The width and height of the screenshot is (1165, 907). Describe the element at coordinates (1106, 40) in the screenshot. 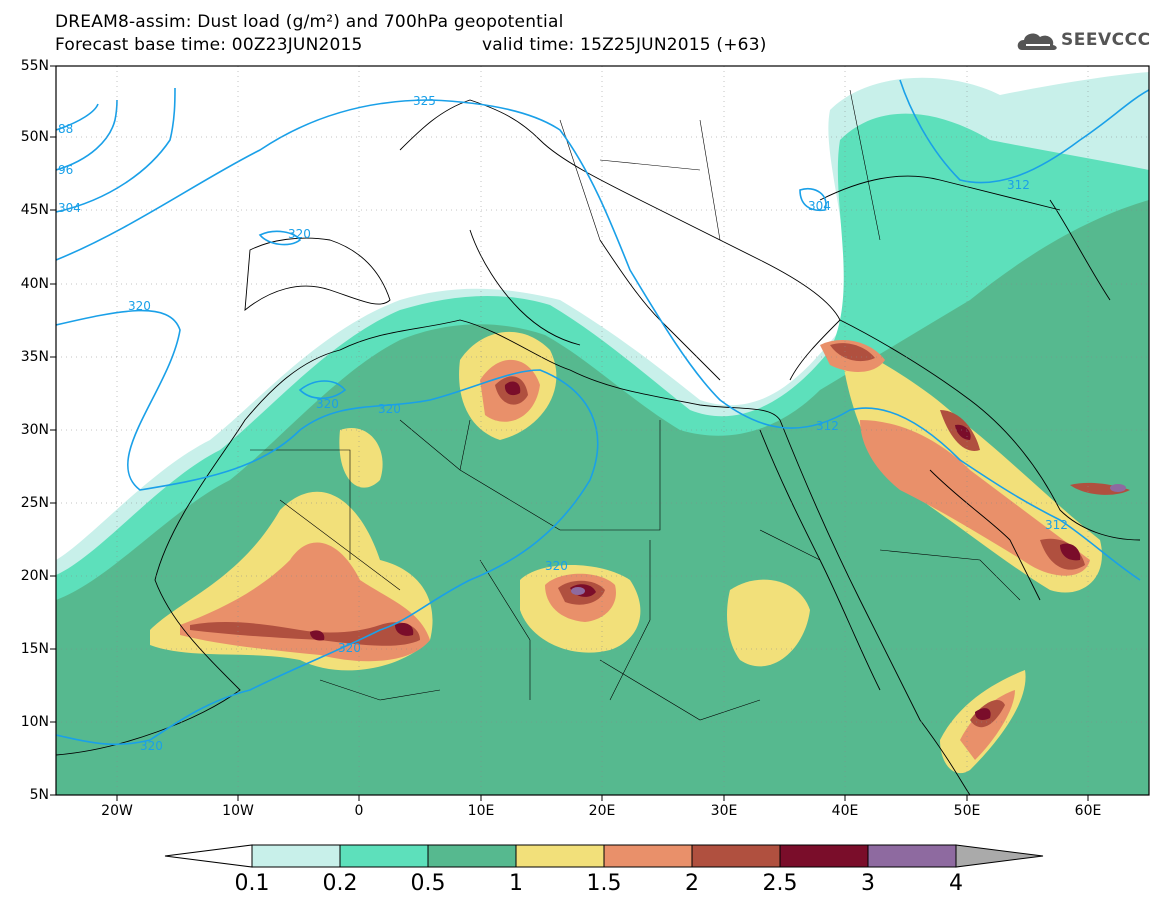

I see `seevccc-logo-text: SEEVCCC` at that location.